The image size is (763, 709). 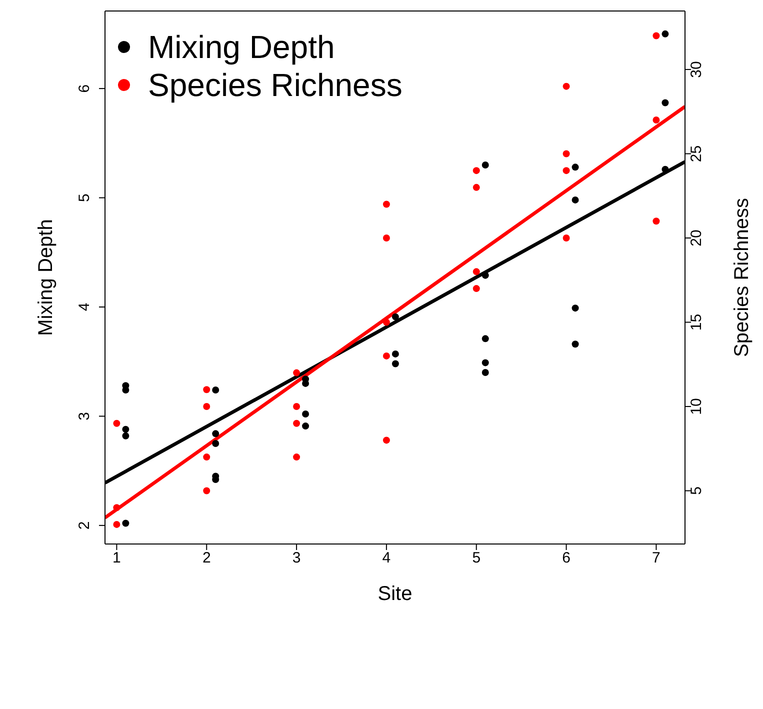 What do you see at coordinates (696, 153) in the screenshot?
I see `y2-tick-label: 25` at bounding box center [696, 153].